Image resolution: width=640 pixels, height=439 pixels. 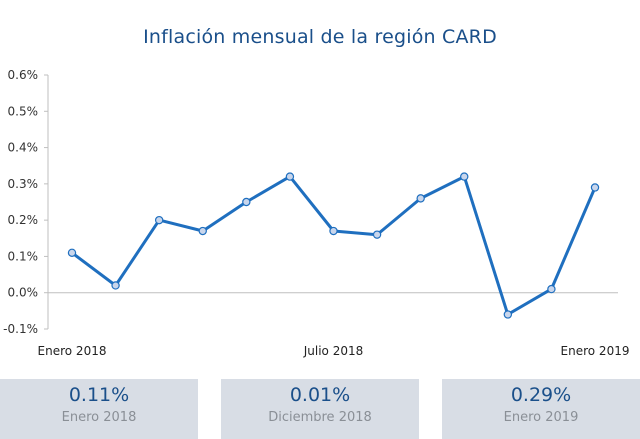 I want to click on x-tick-label: Enero 2019, so click(x=595, y=351).